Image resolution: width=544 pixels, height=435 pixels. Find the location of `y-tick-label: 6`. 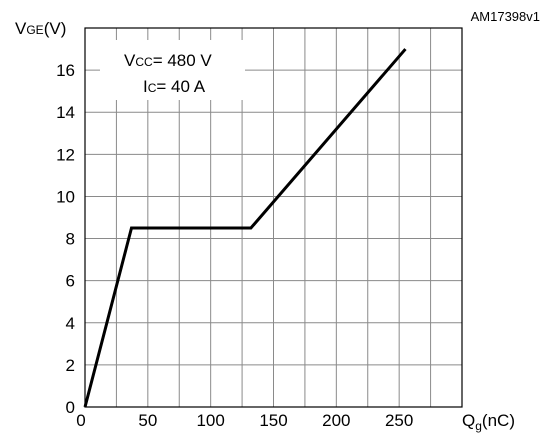

y-tick-label: 6 is located at coordinates (70, 281).